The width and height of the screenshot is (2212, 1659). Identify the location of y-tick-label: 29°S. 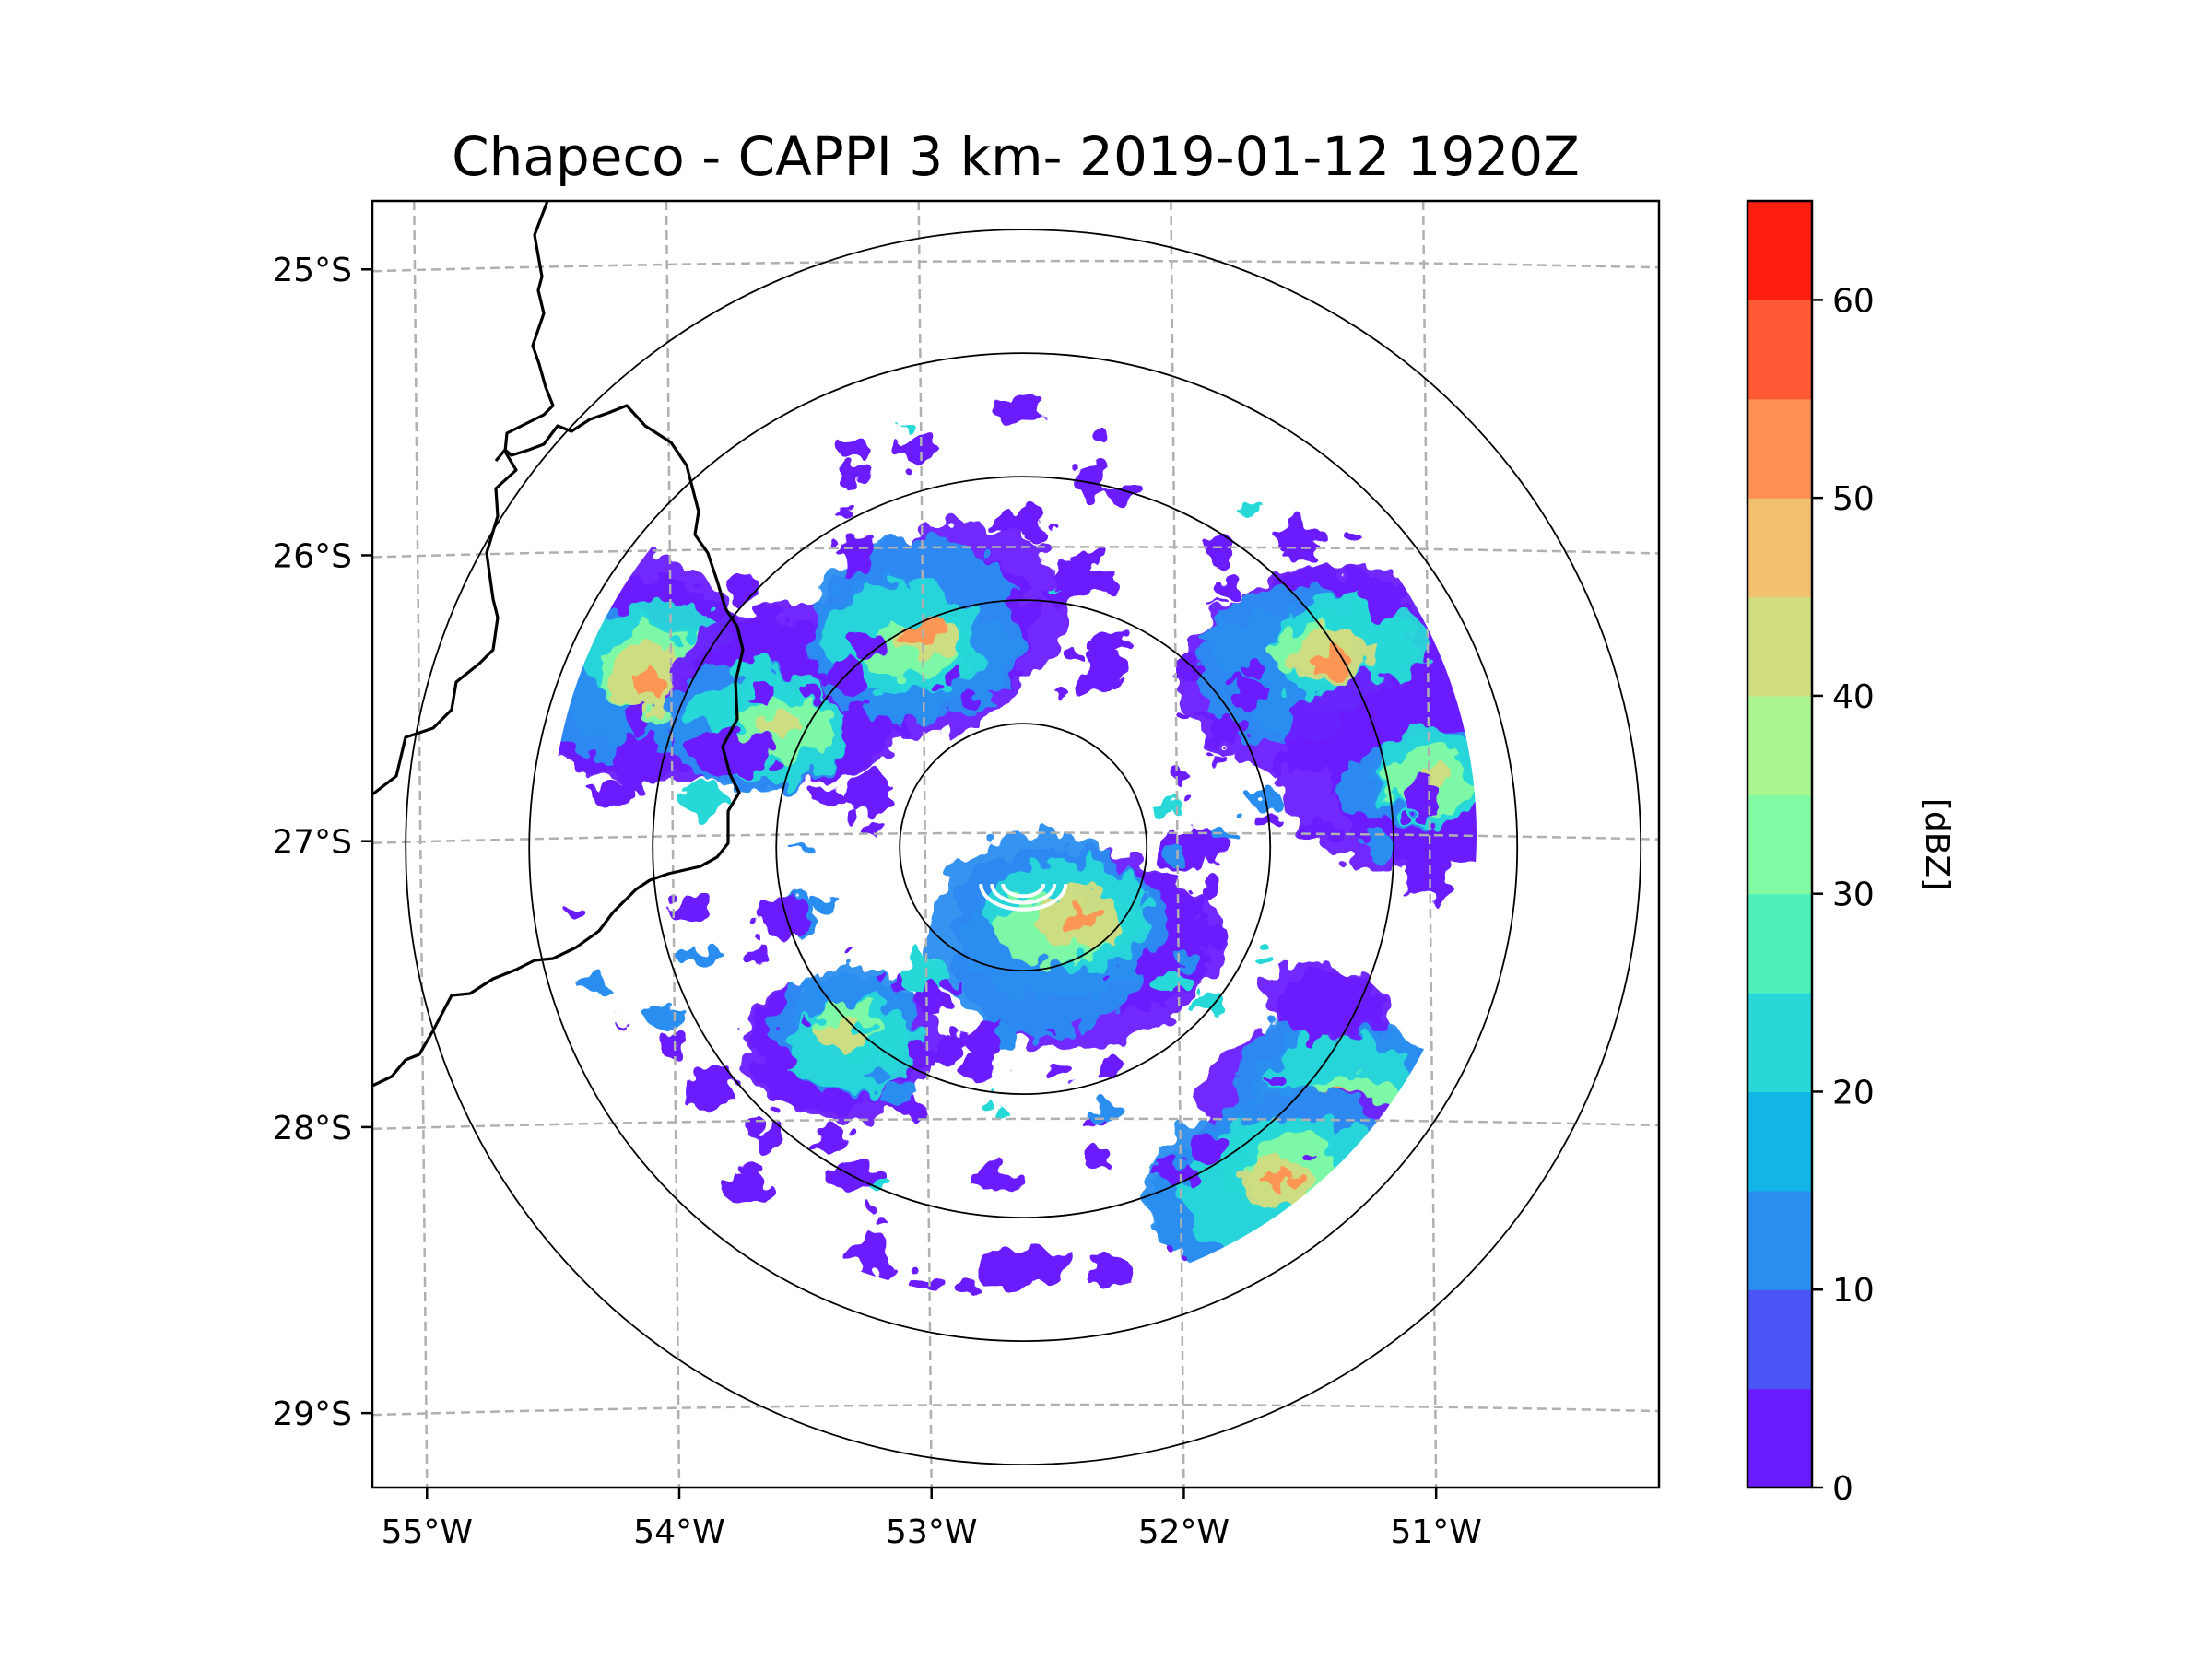
(312, 1414).